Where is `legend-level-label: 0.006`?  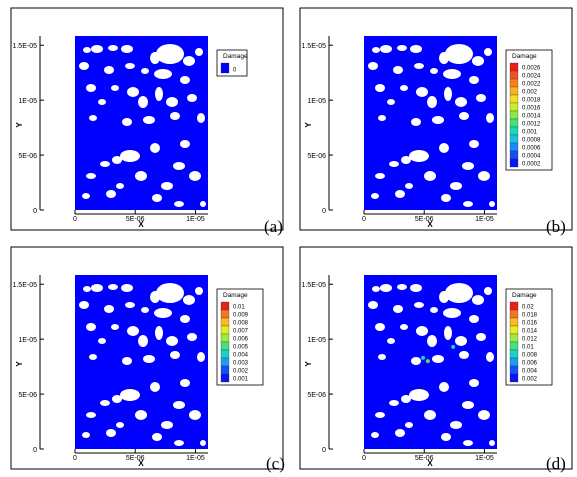
legend-level-label: 0.006 is located at coordinates (530, 364).